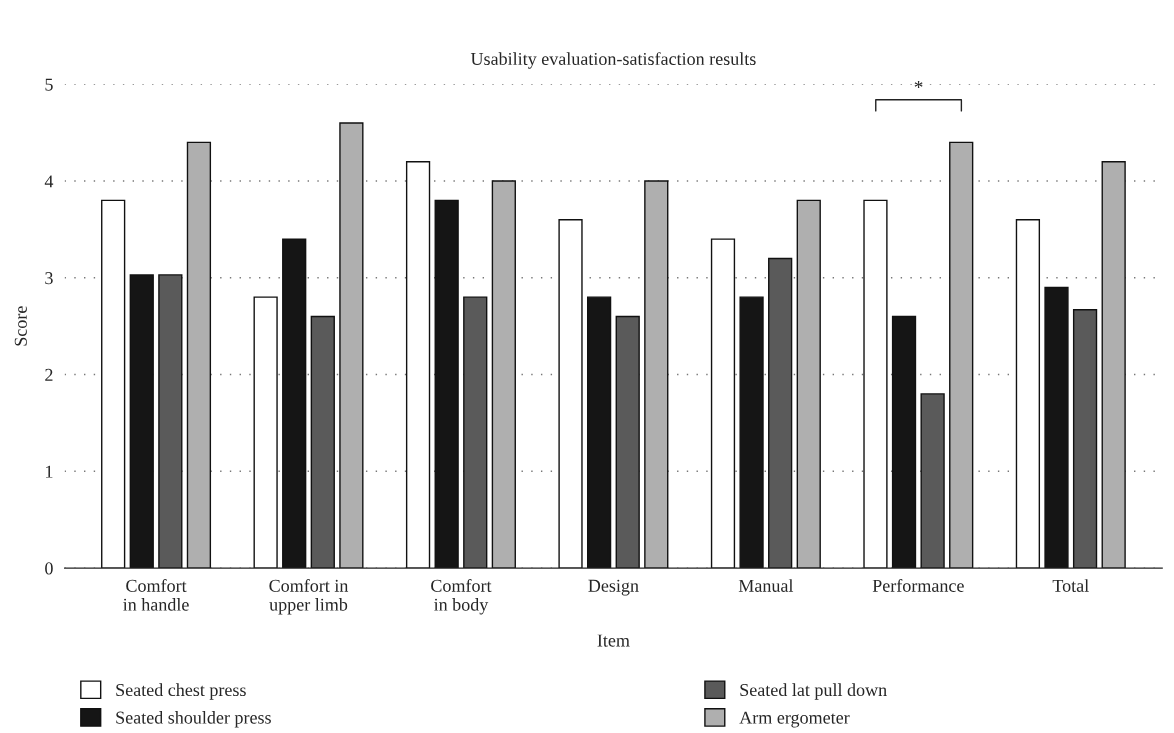 The image size is (1174, 733). What do you see at coordinates (766, 585) in the screenshot?
I see `x-tick-label: Manual` at bounding box center [766, 585].